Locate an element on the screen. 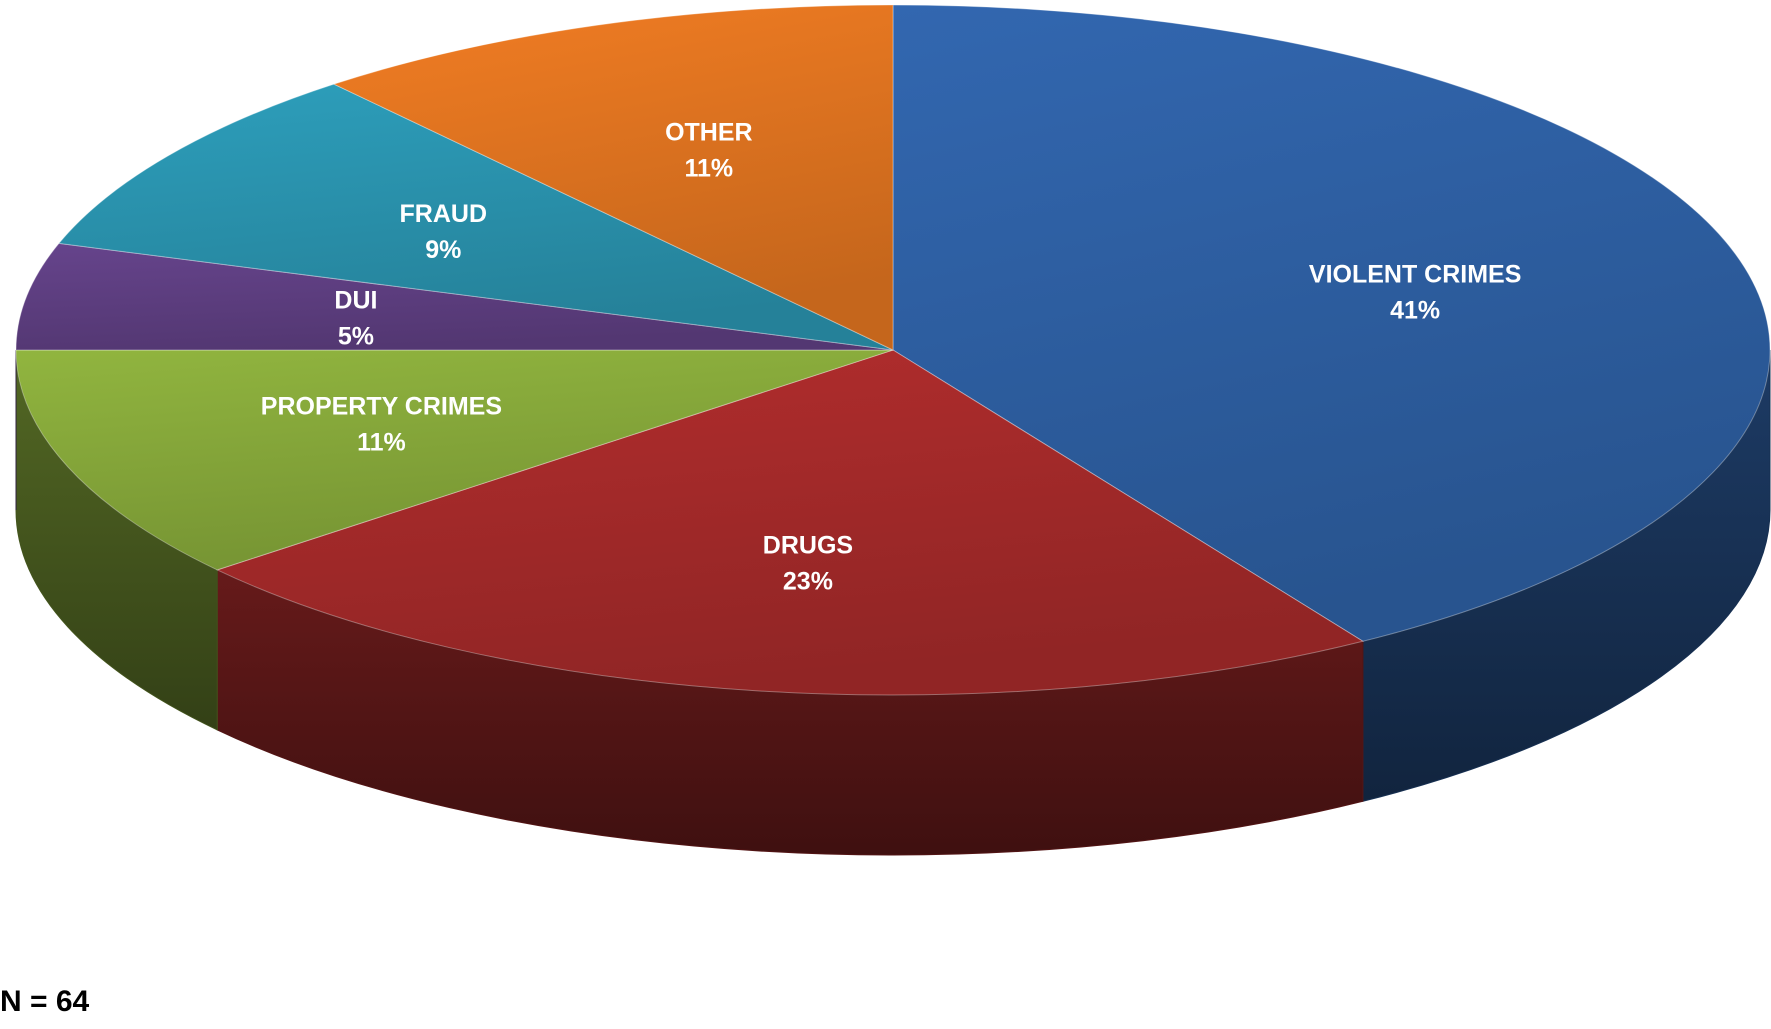 This screenshot has height=1029, width=1771. pie-slice-fraud is located at coordinates (475, 217).